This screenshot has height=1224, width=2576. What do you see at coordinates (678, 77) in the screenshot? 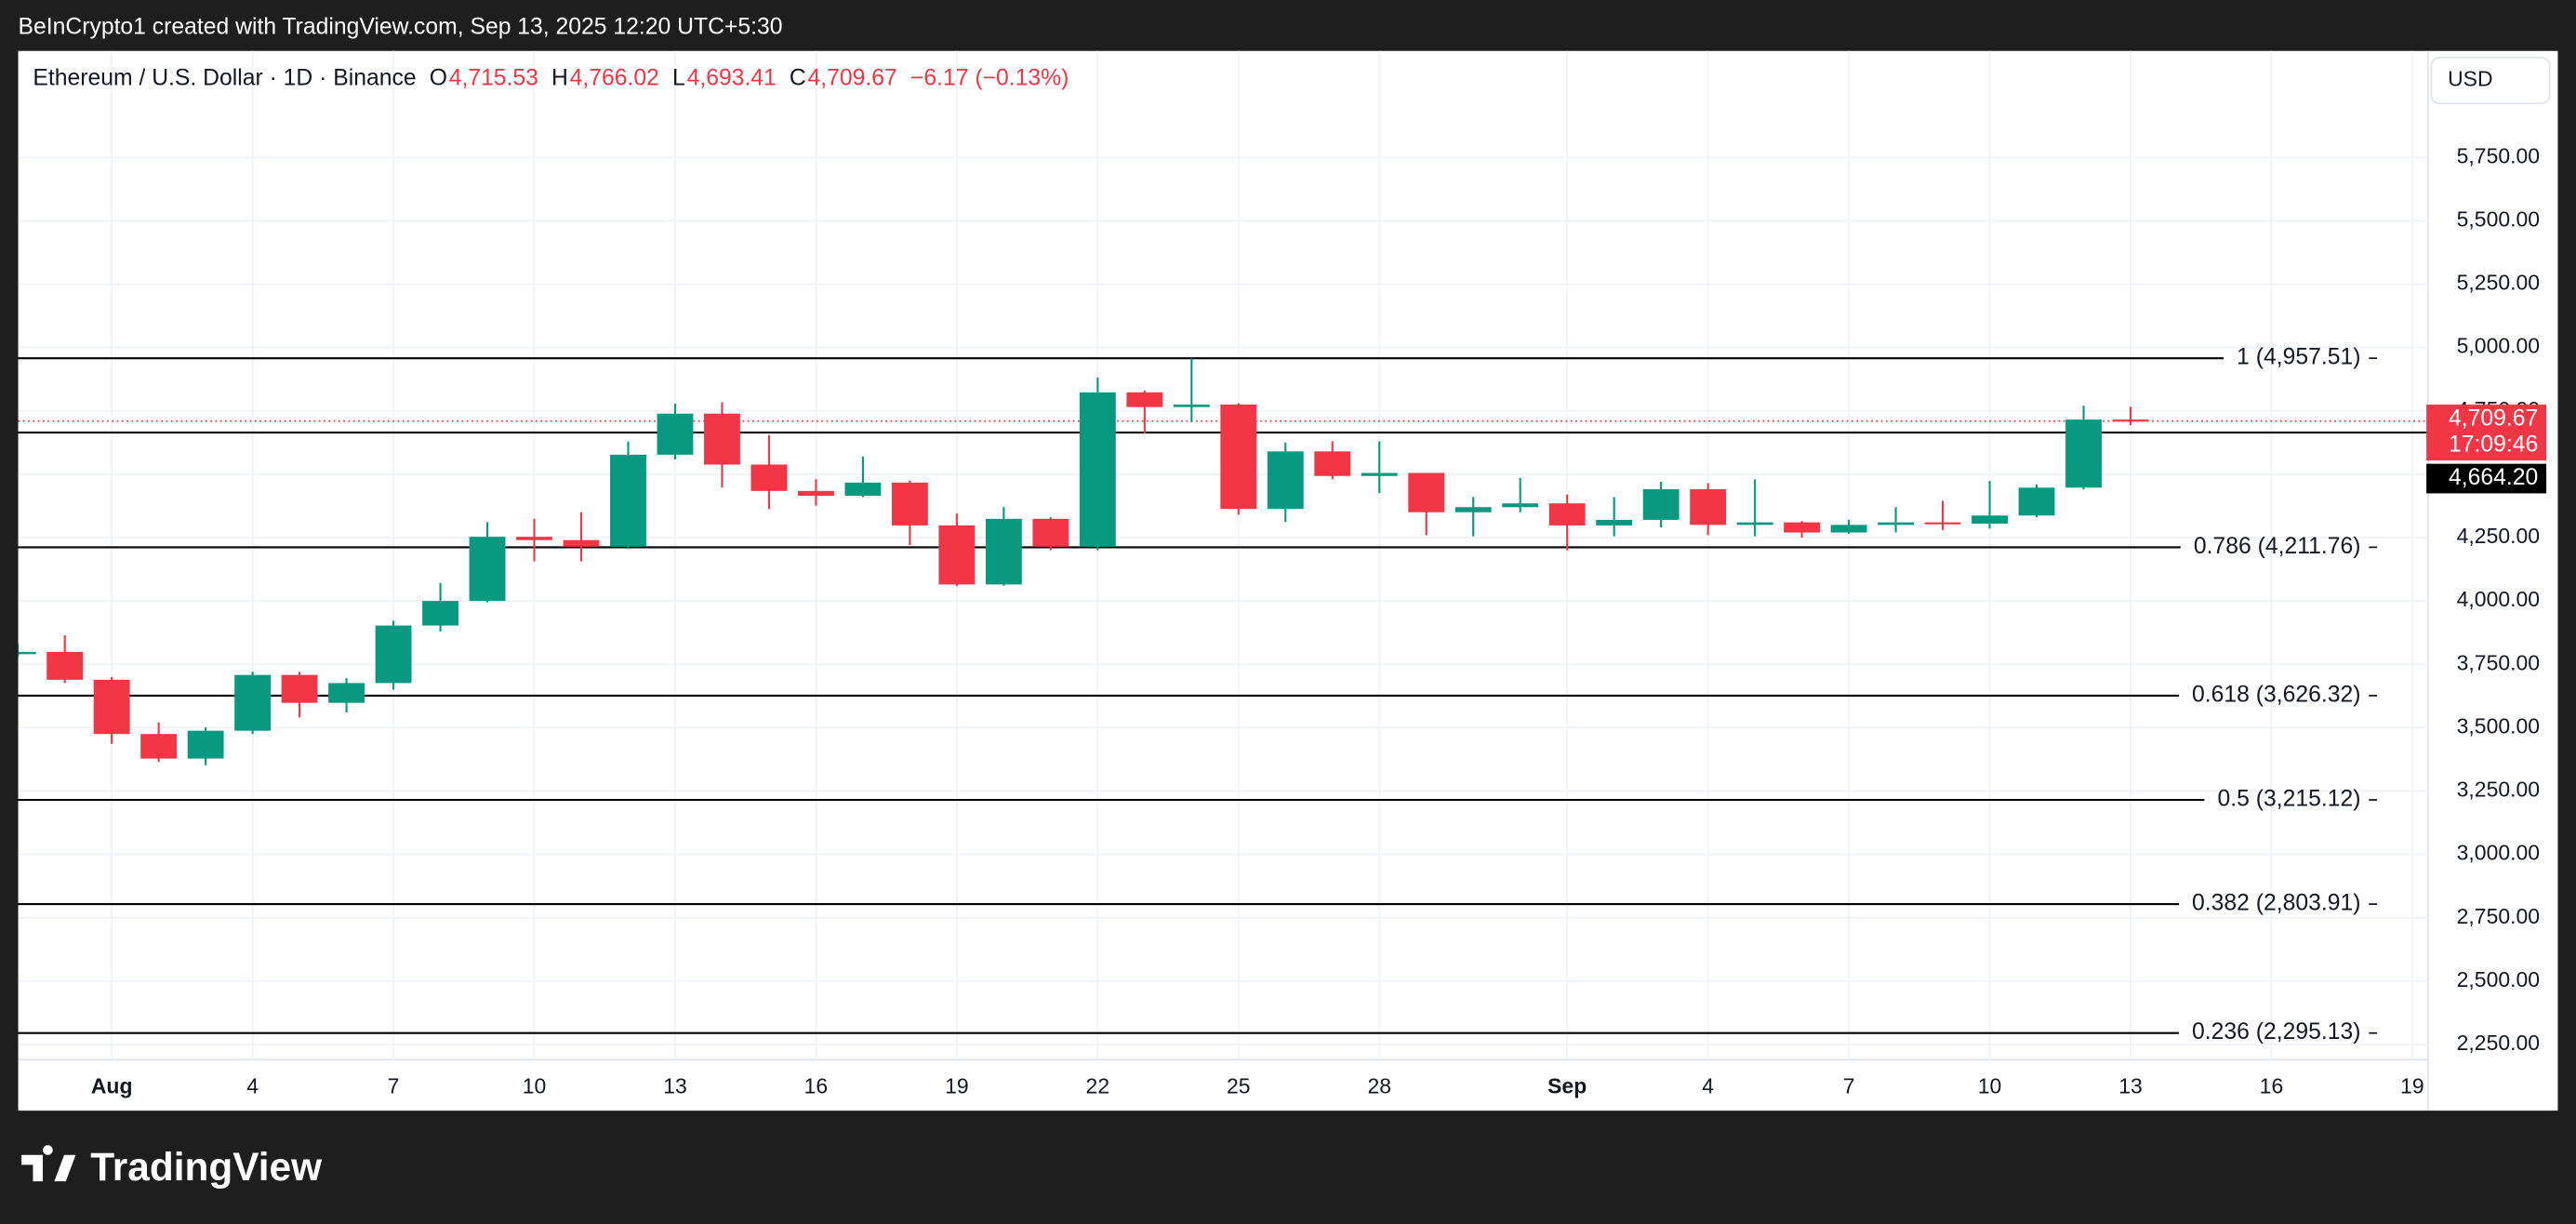
I see `ohlc-key: L` at bounding box center [678, 77].